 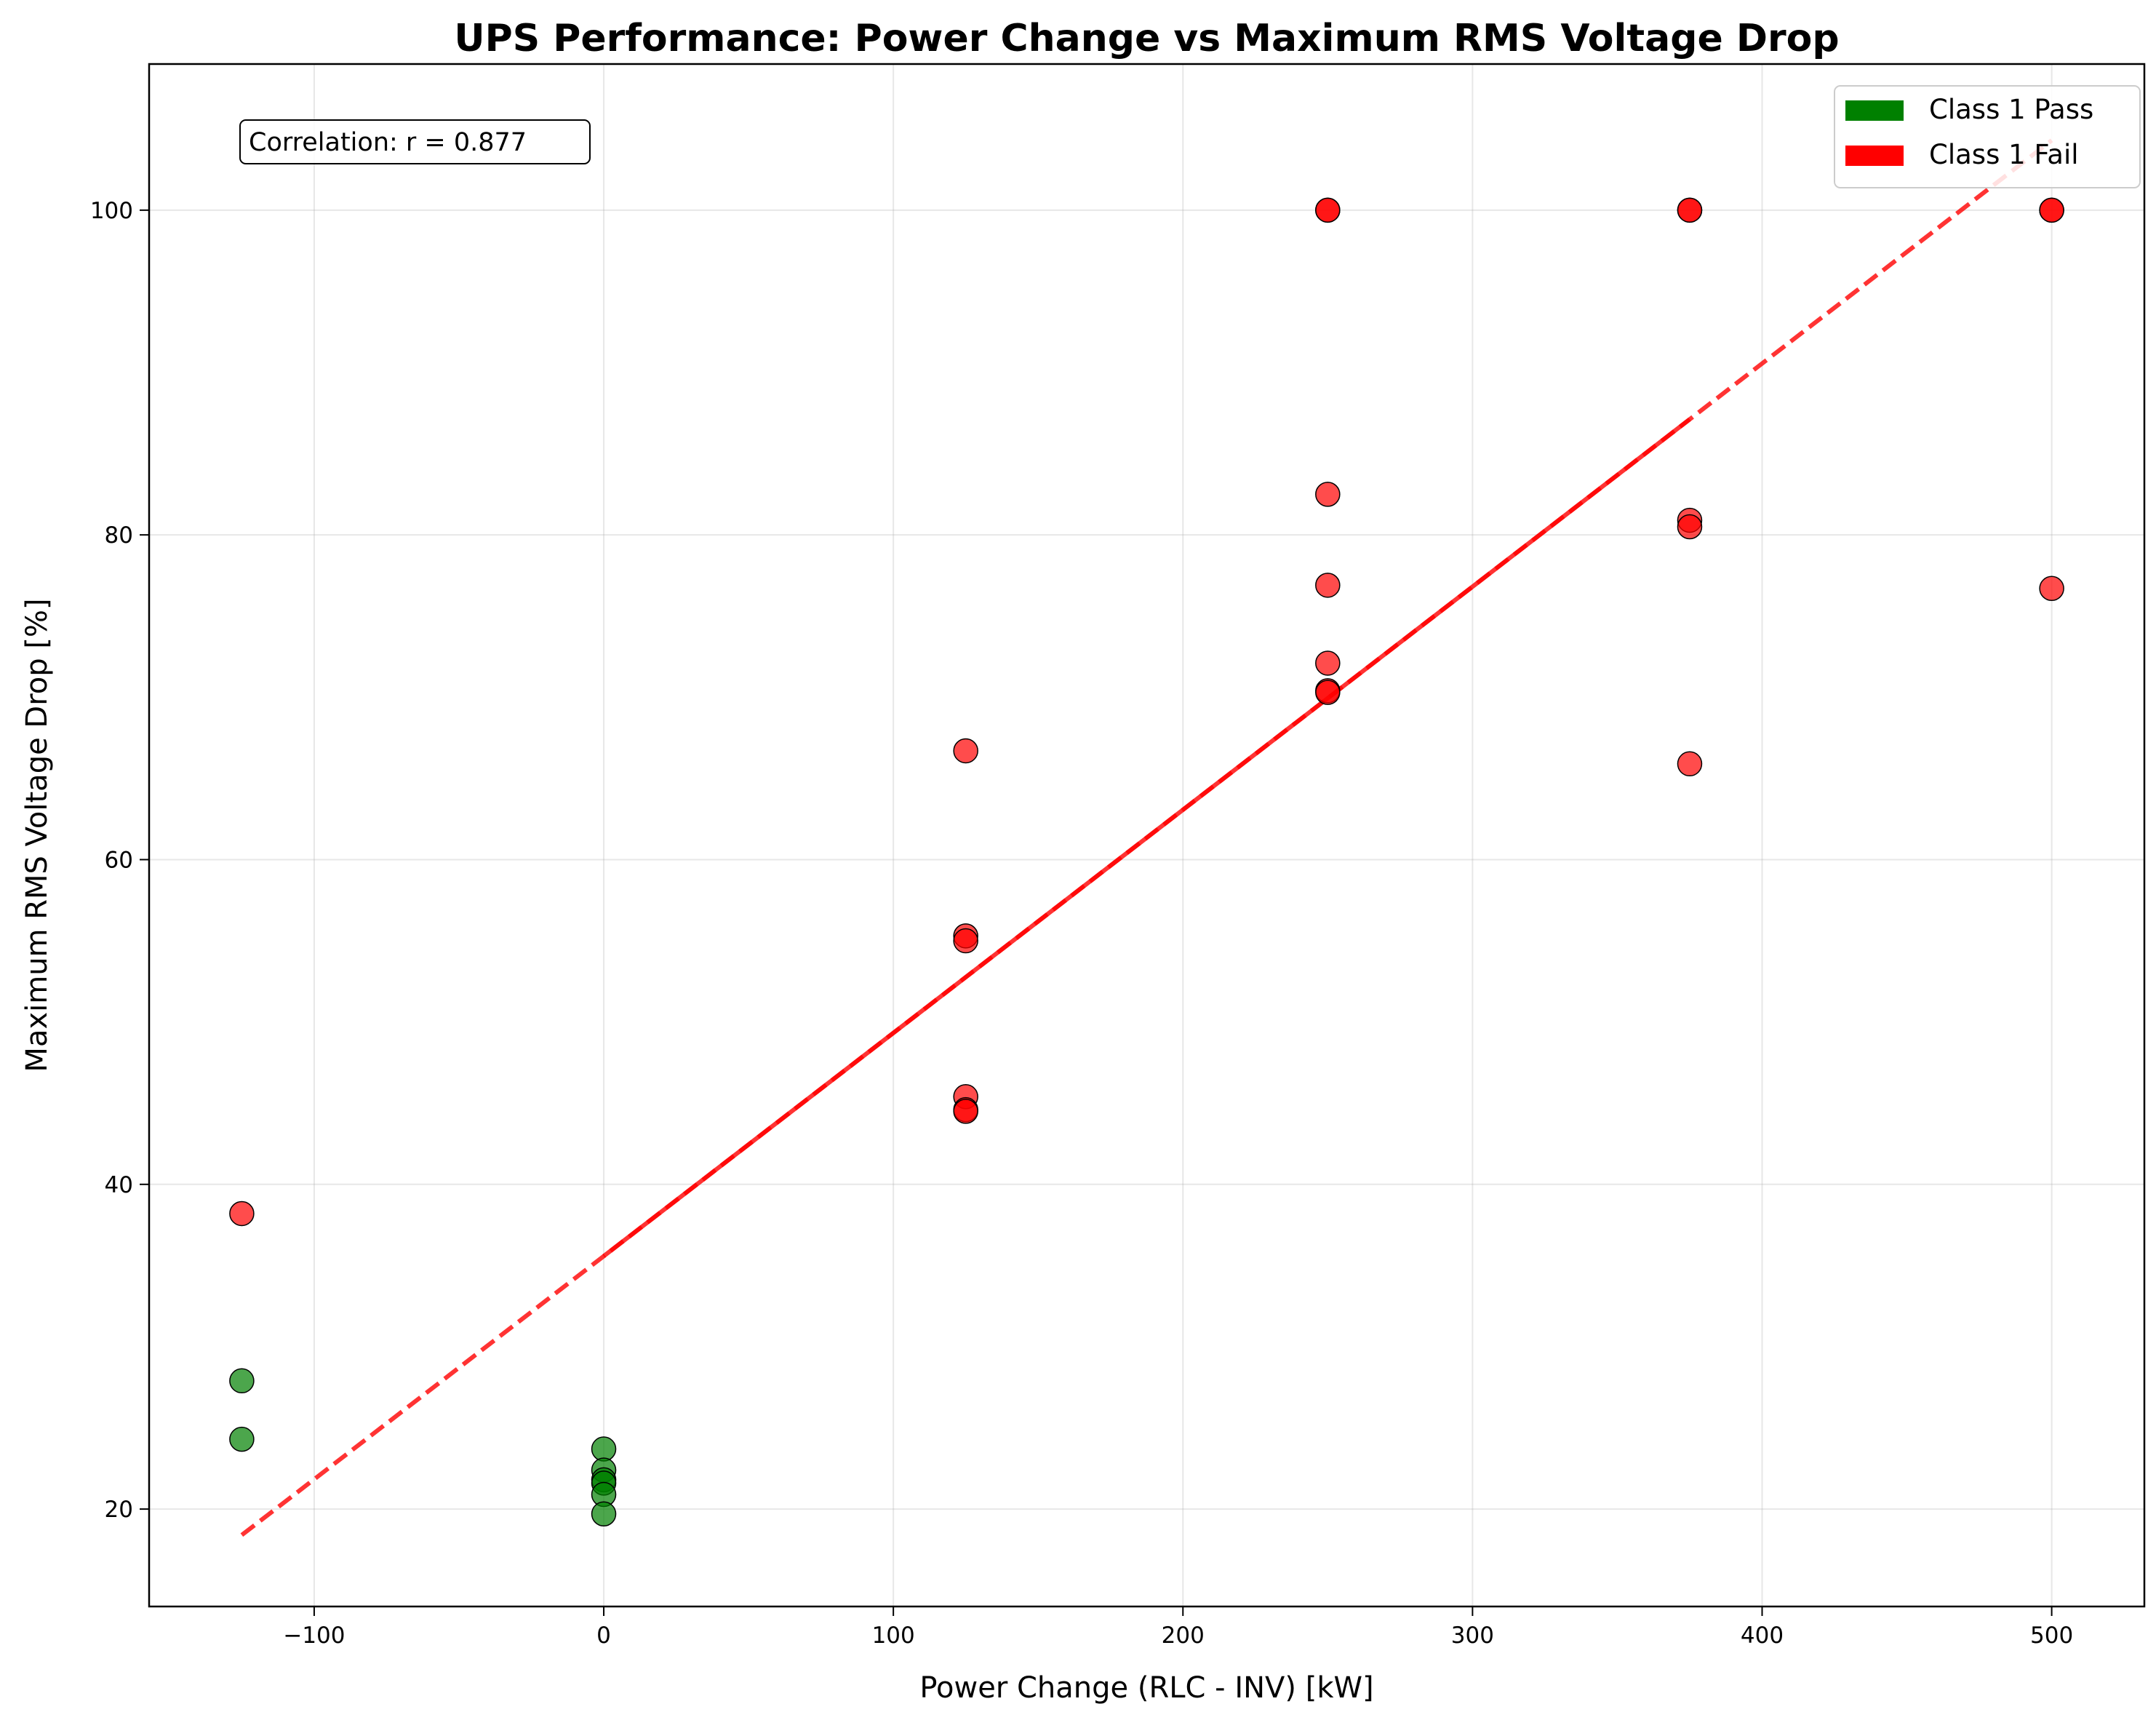 I want to click on correlation-annotation: Correlation: r = 0.877, so click(x=415, y=141).